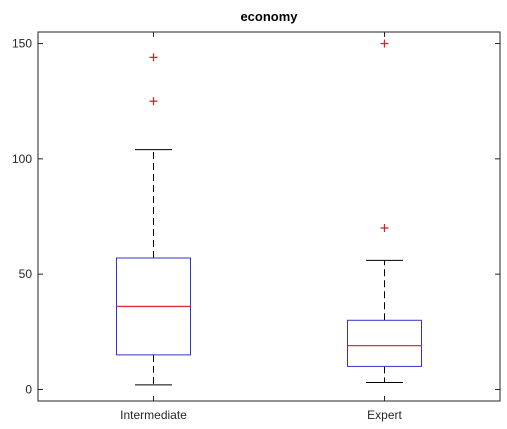 Image resolution: width=507 pixels, height=429 pixels. Describe the element at coordinates (269, 16) in the screenshot. I see `chart-title: economy` at that location.